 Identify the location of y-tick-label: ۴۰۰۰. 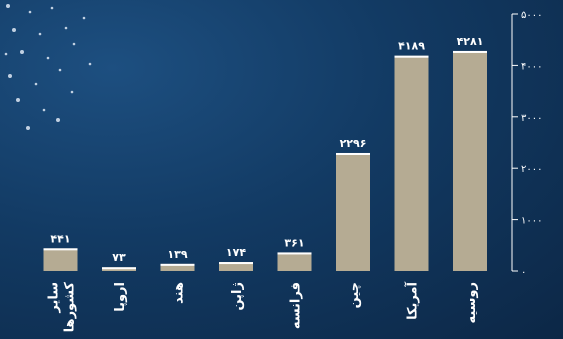
(531, 66).